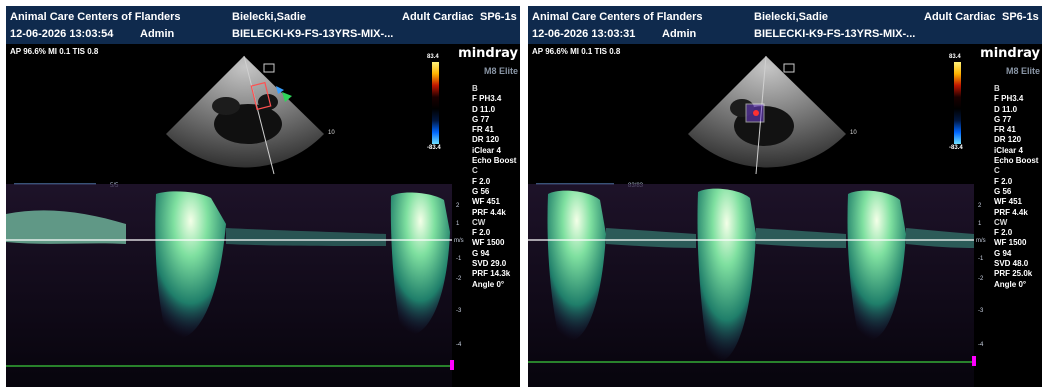 This screenshot has width=1048, height=387. Describe the element at coordinates (489, 264) in the screenshot. I see `param-17: SVD 29.0` at that location.